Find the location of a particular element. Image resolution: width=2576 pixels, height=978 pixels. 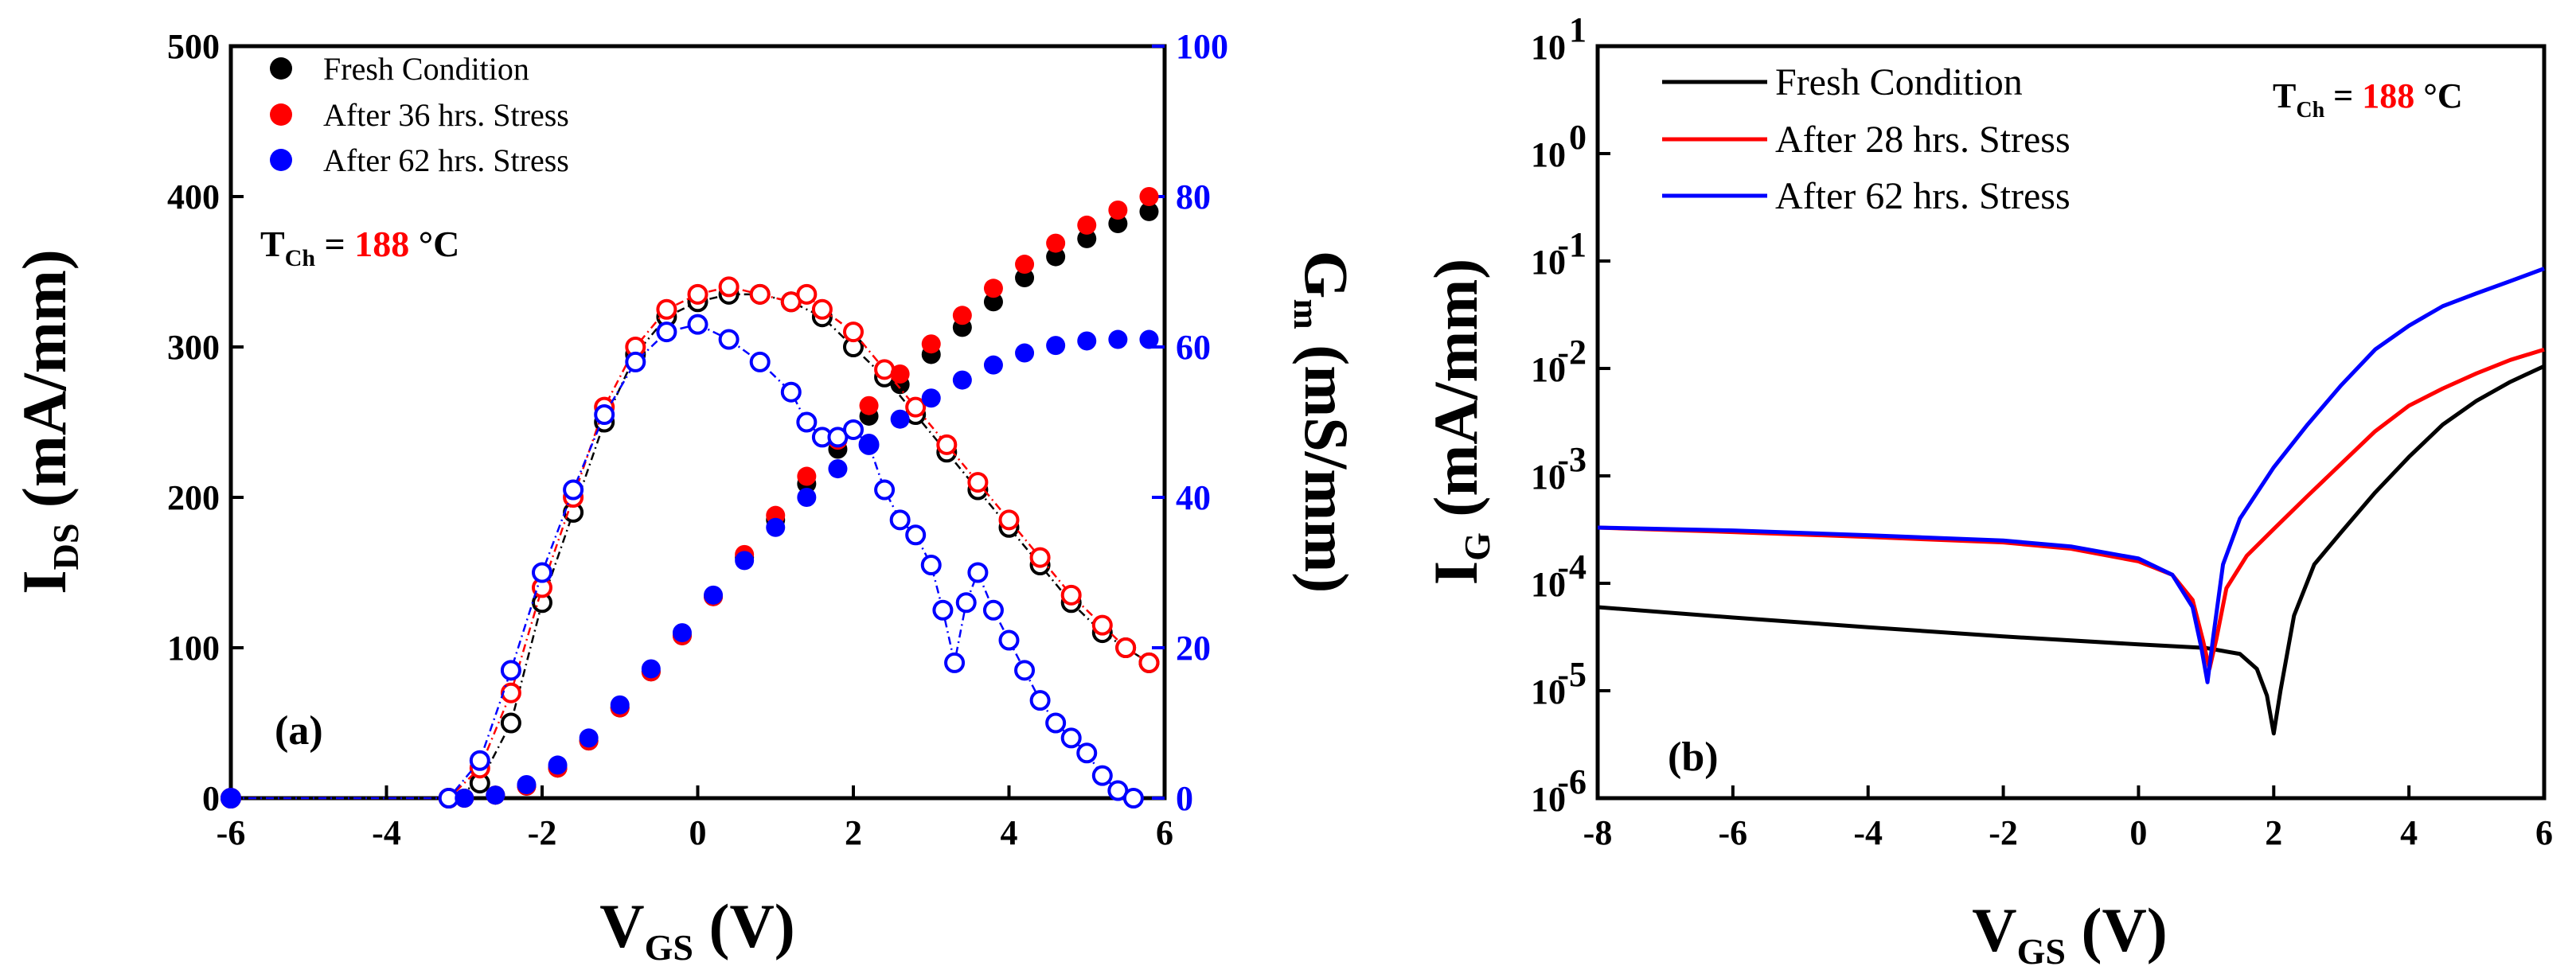

legend-label-62hrs: After 62 hrs. Stress is located at coordinates (446, 160).